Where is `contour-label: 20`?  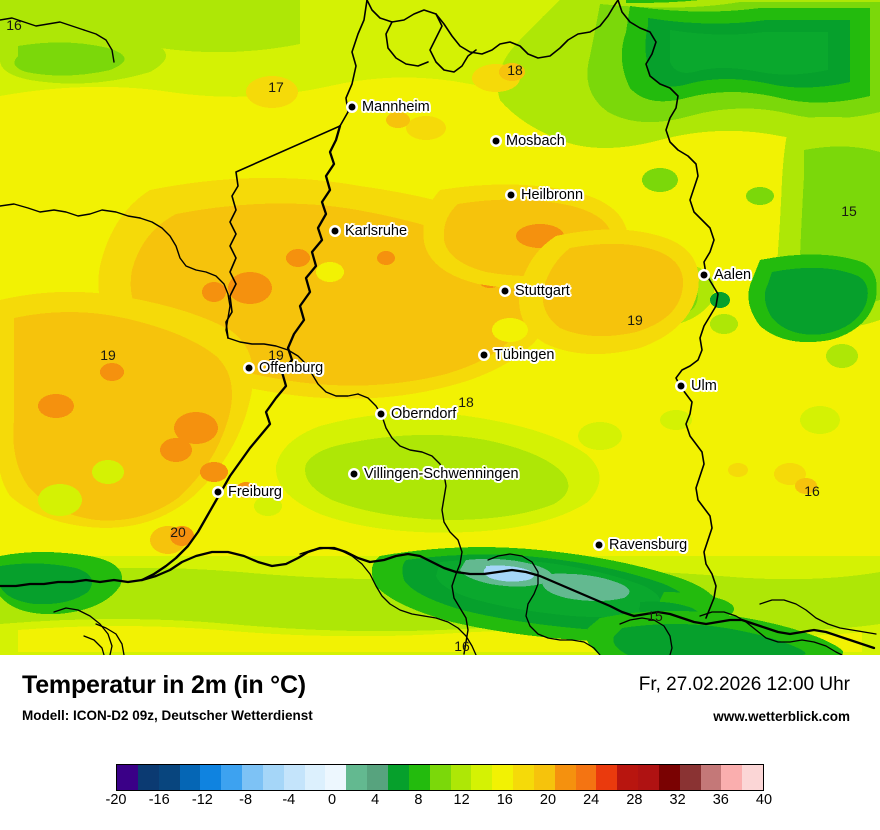 contour-label: 20 is located at coordinates (178, 532).